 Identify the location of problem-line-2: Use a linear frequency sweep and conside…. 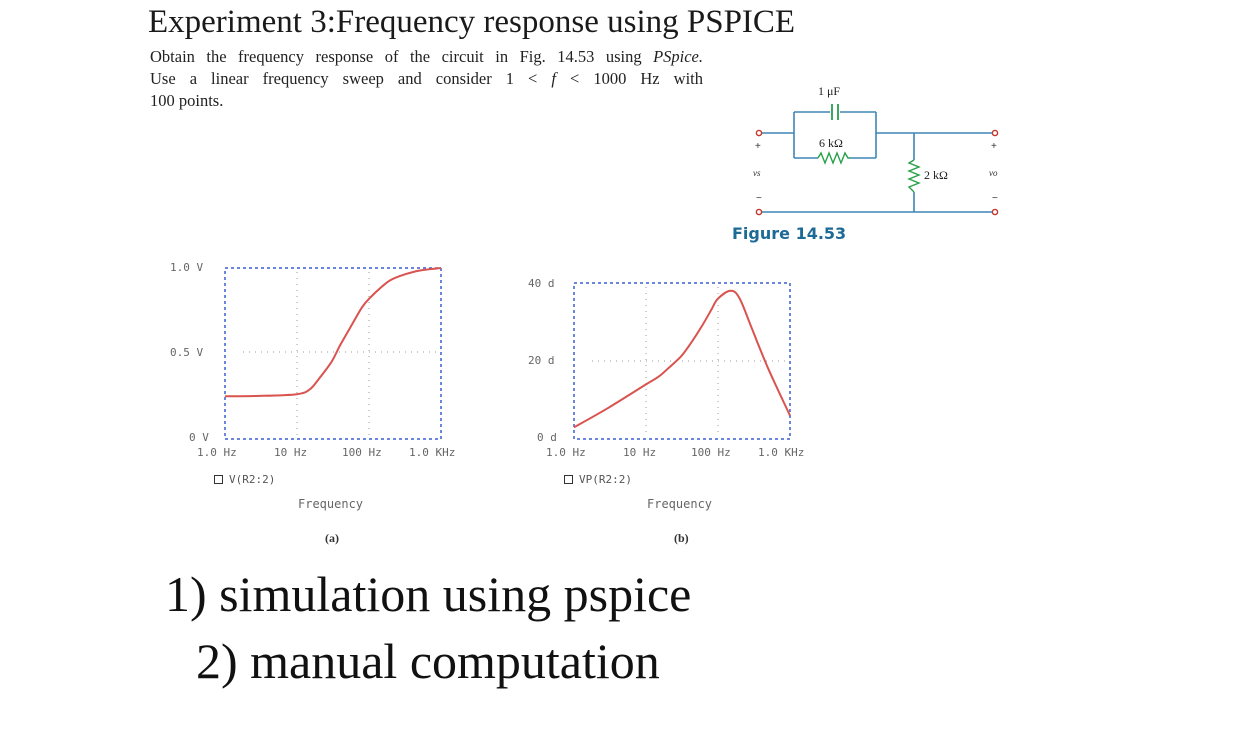
(427, 78).